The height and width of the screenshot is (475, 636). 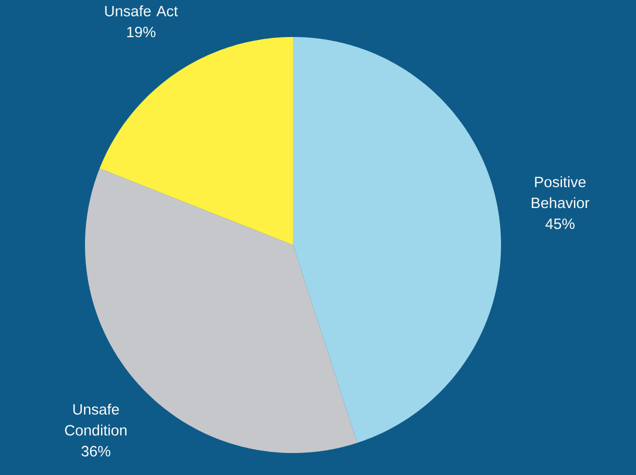 What do you see at coordinates (141, 32) in the screenshot?
I see `data-label: 19%` at bounding box center [141, 32].